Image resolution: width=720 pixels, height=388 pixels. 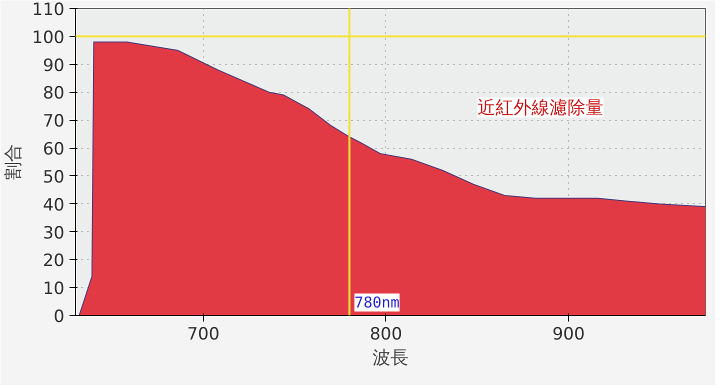 I want to click on x-tick-label: 700, so click(x=203, y=334).